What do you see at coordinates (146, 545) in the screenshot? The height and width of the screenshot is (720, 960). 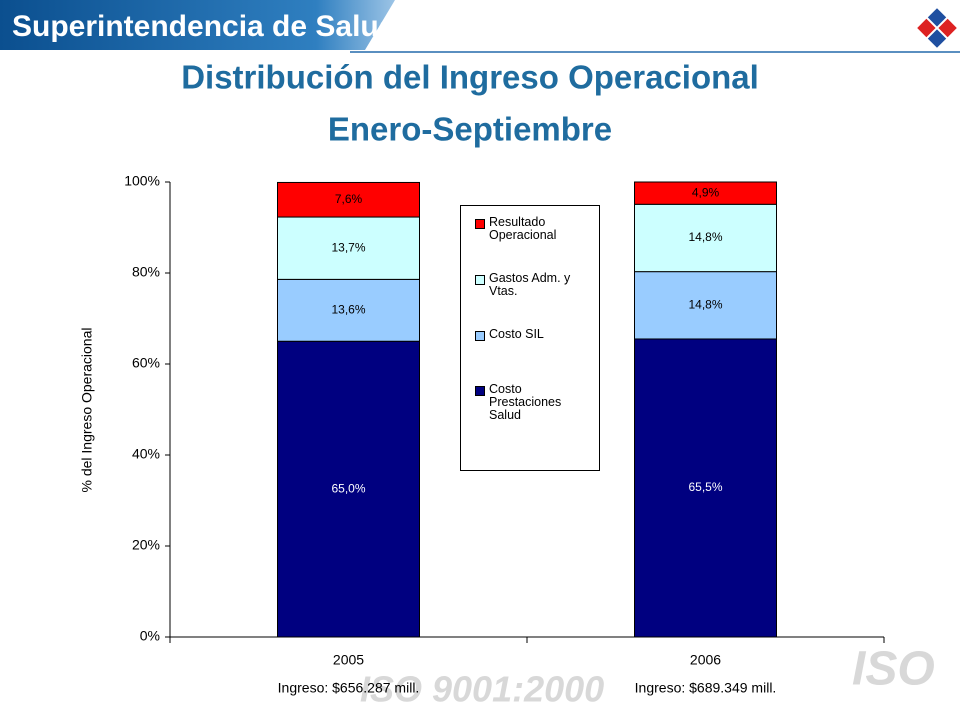 I see `y-tick-label: 20%` at bounding box center [146, 545].